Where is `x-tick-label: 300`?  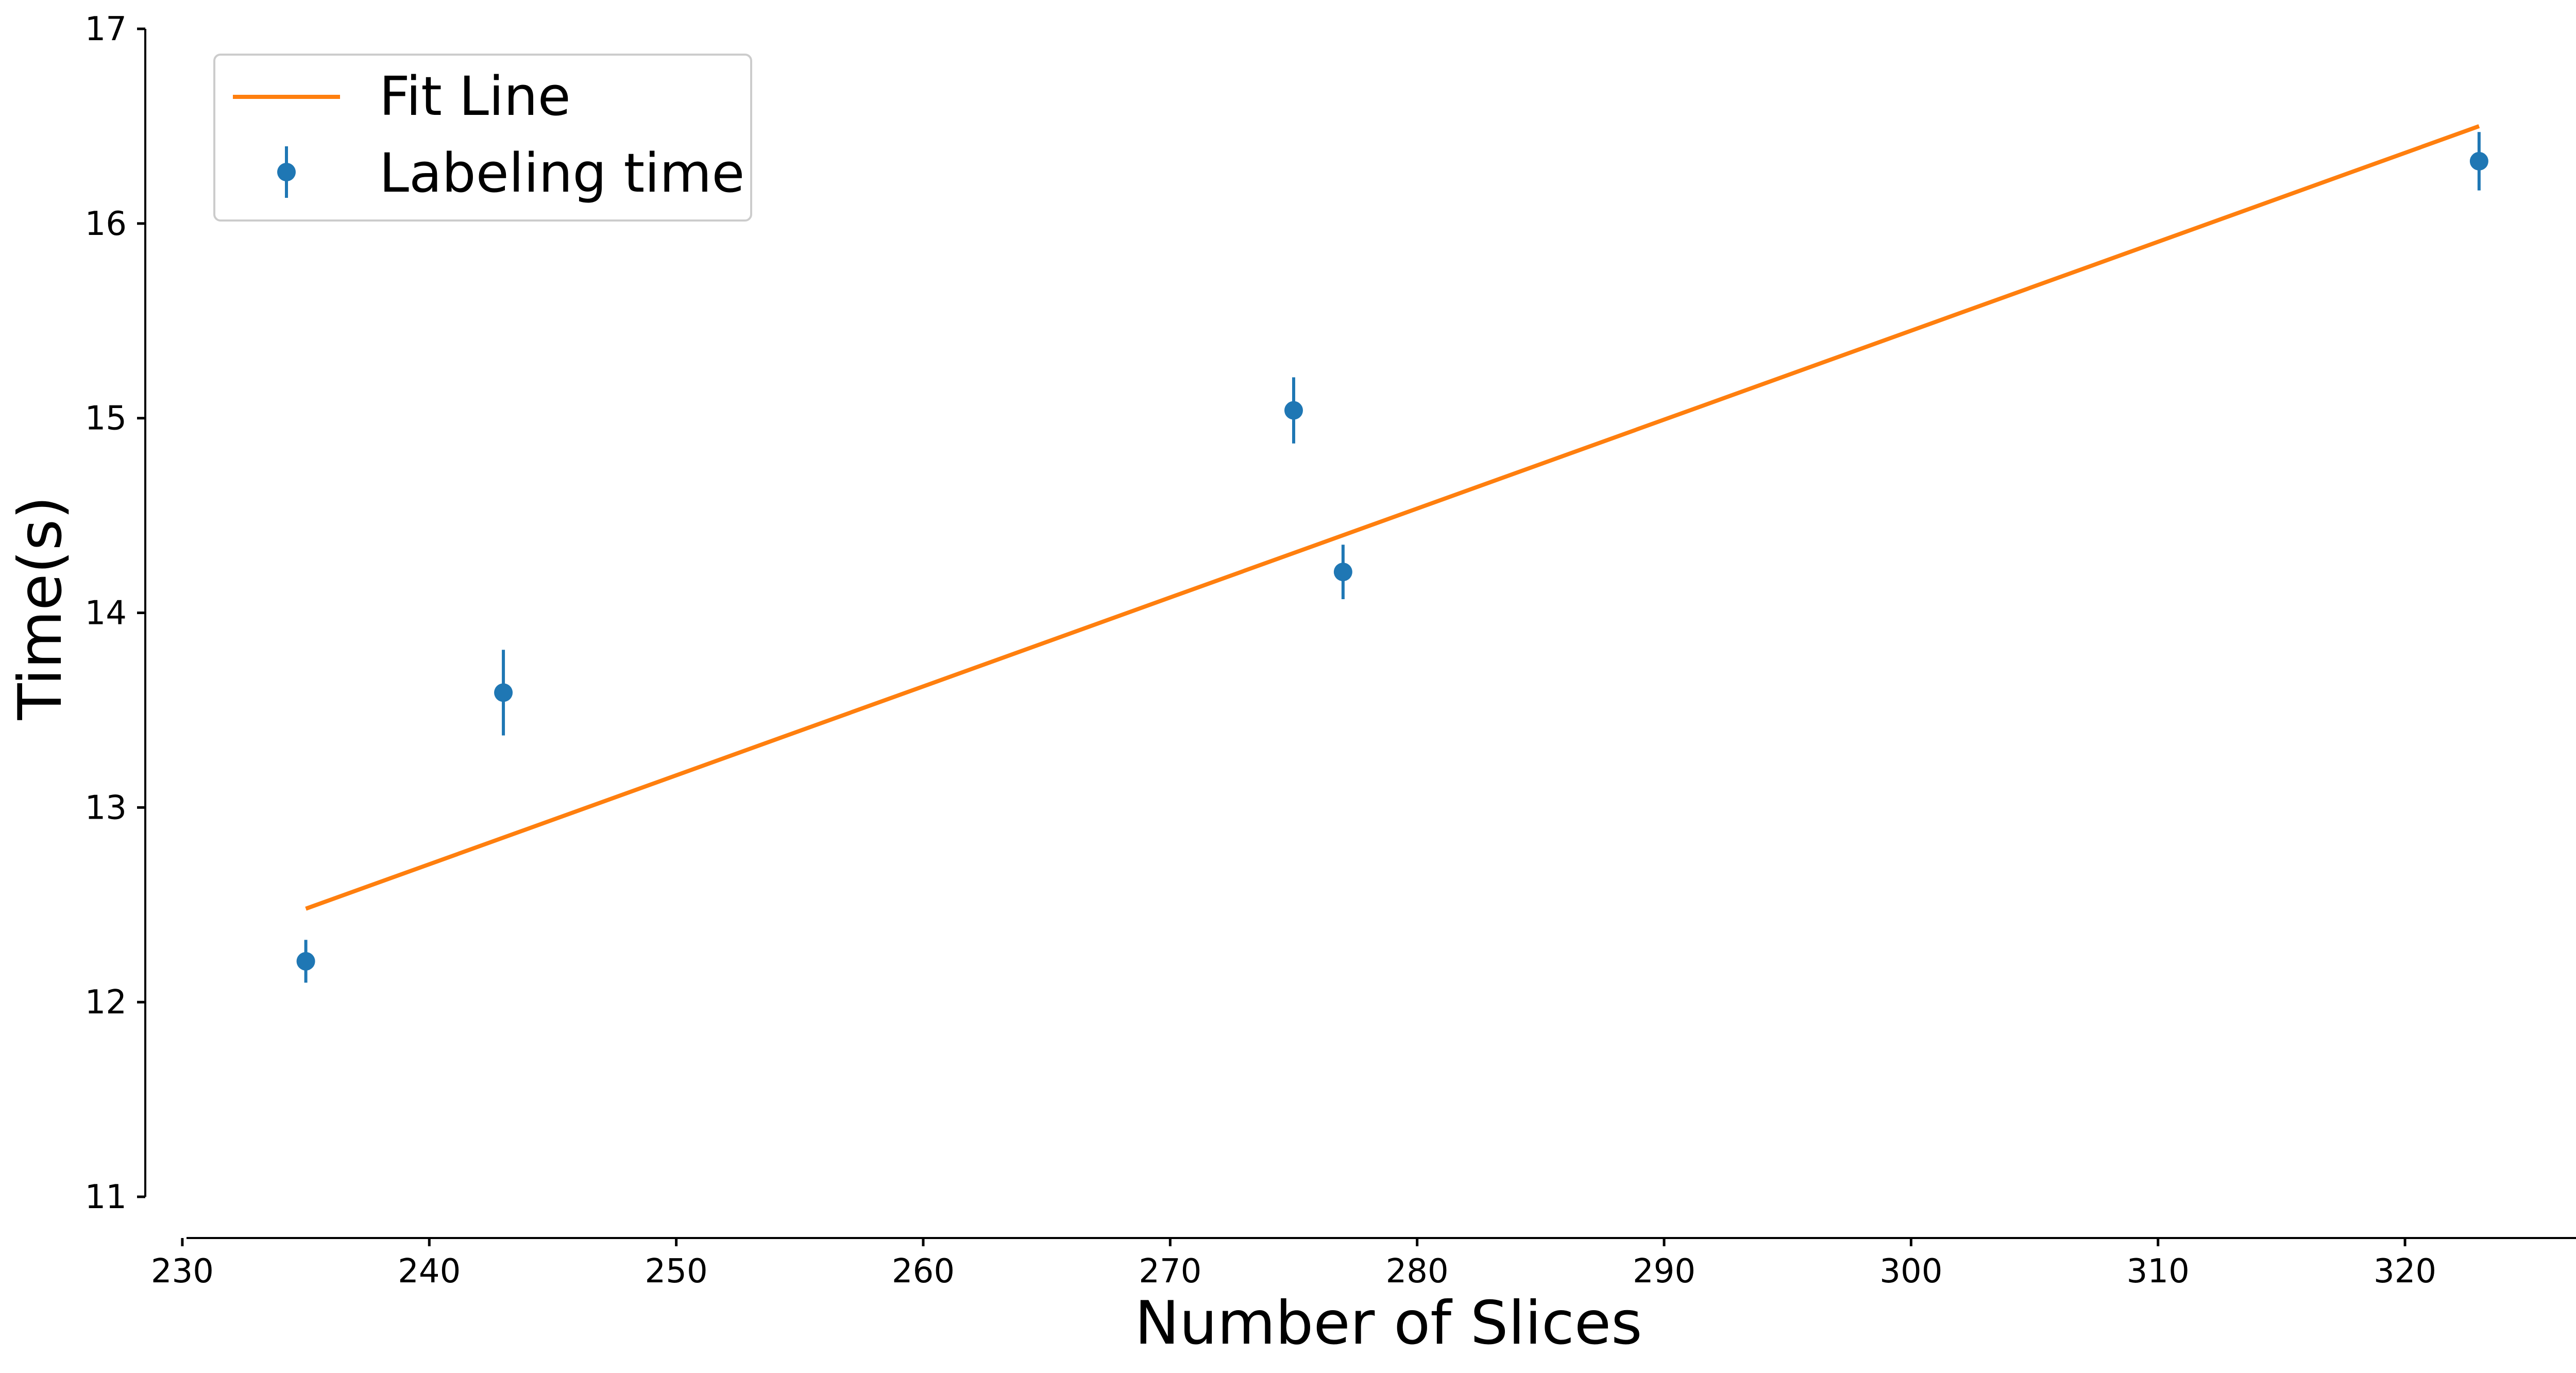
x-tick-label: 300 is located at coordinates (1910, 1271).